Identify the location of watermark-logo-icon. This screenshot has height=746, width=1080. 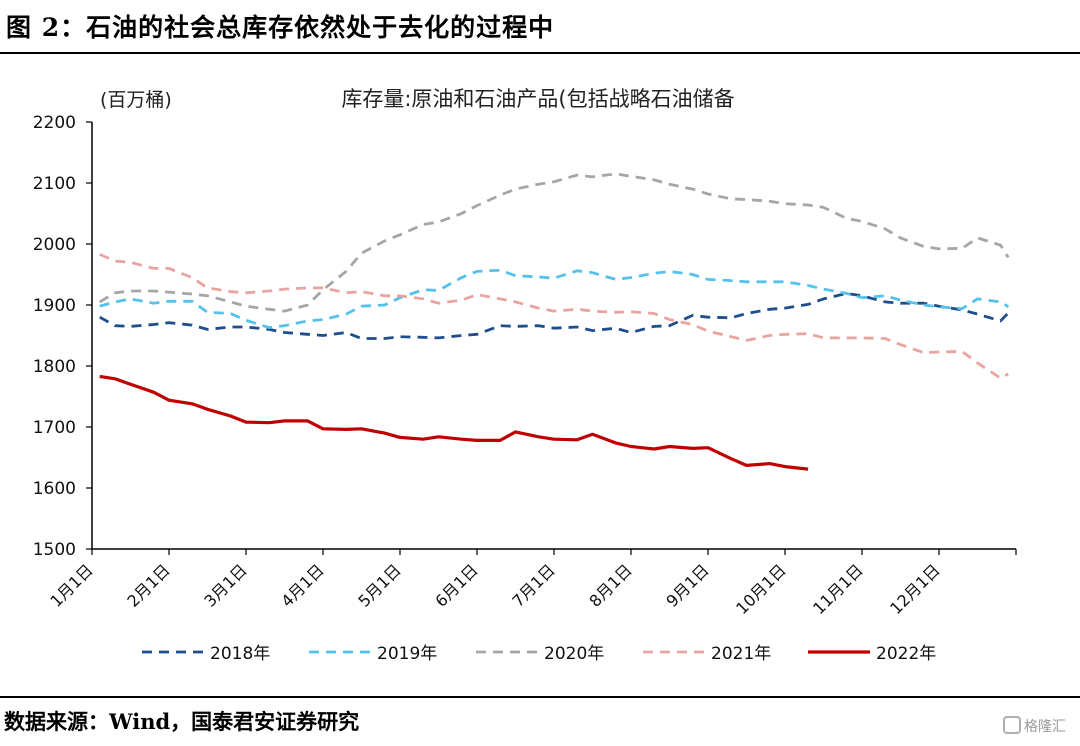
(1012, 725).